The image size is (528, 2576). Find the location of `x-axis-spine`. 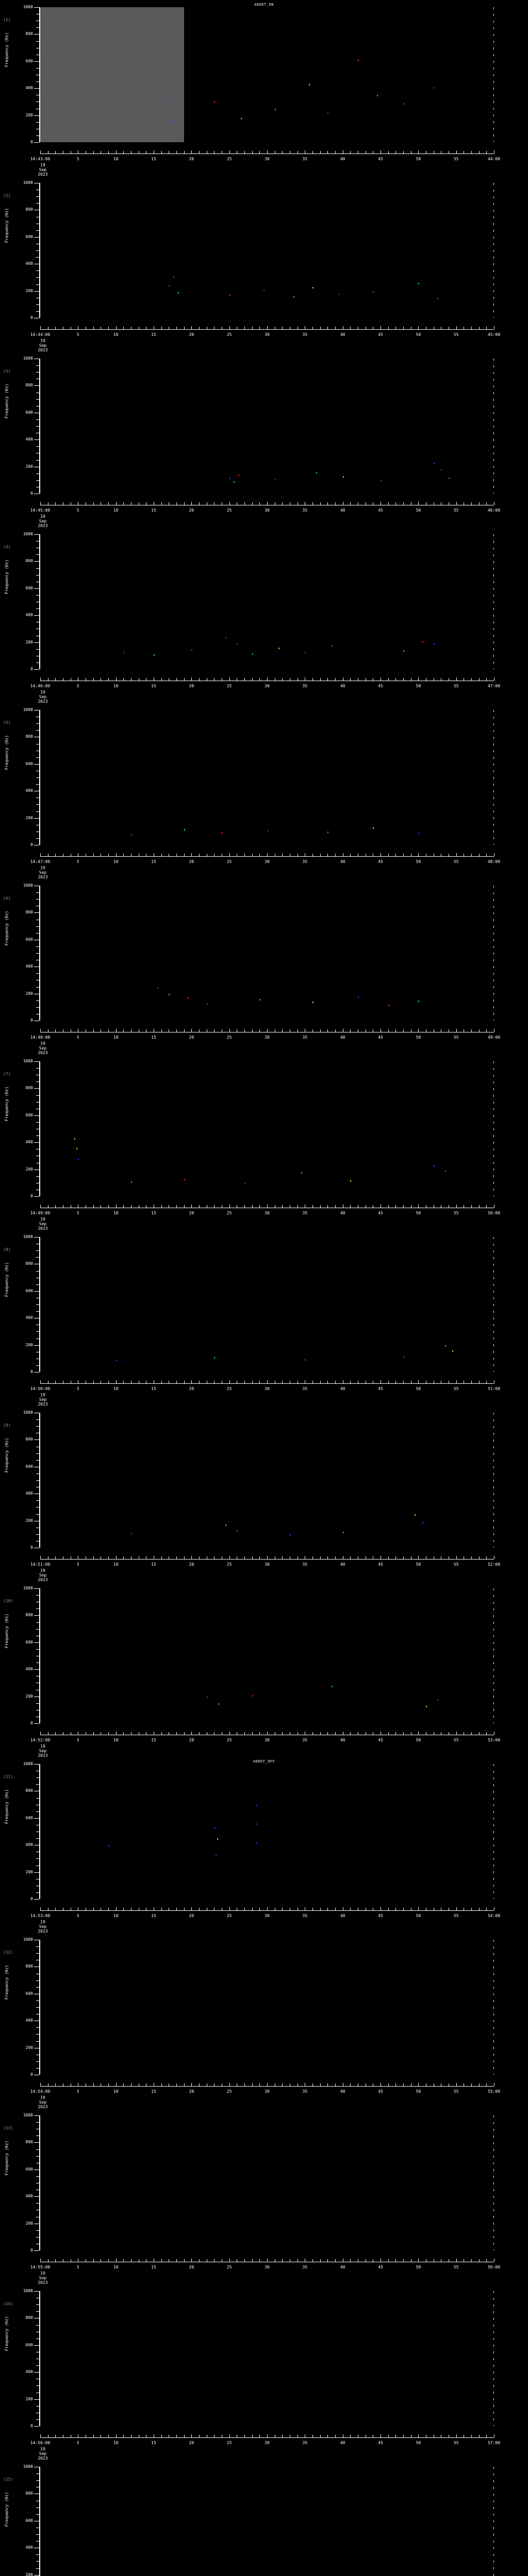

x-axis-spine is located at coordinates (267, 1559).